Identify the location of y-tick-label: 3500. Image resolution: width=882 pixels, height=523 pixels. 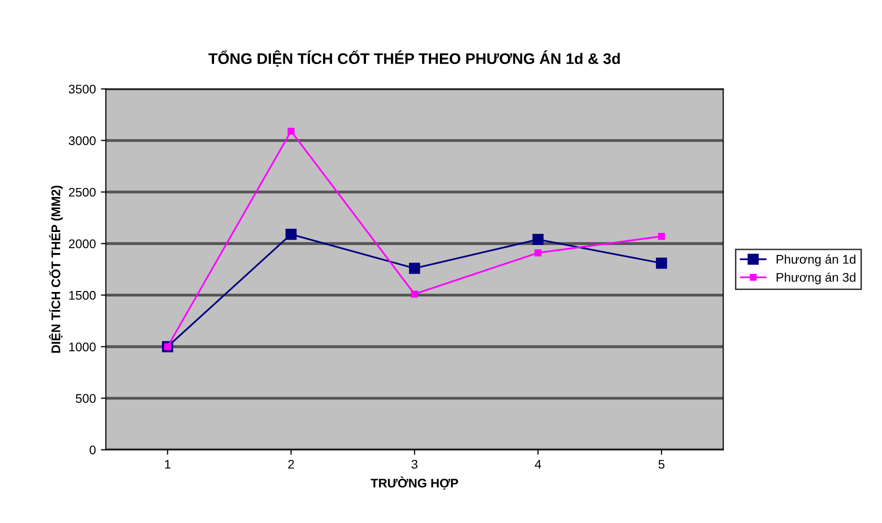
(82, 89).